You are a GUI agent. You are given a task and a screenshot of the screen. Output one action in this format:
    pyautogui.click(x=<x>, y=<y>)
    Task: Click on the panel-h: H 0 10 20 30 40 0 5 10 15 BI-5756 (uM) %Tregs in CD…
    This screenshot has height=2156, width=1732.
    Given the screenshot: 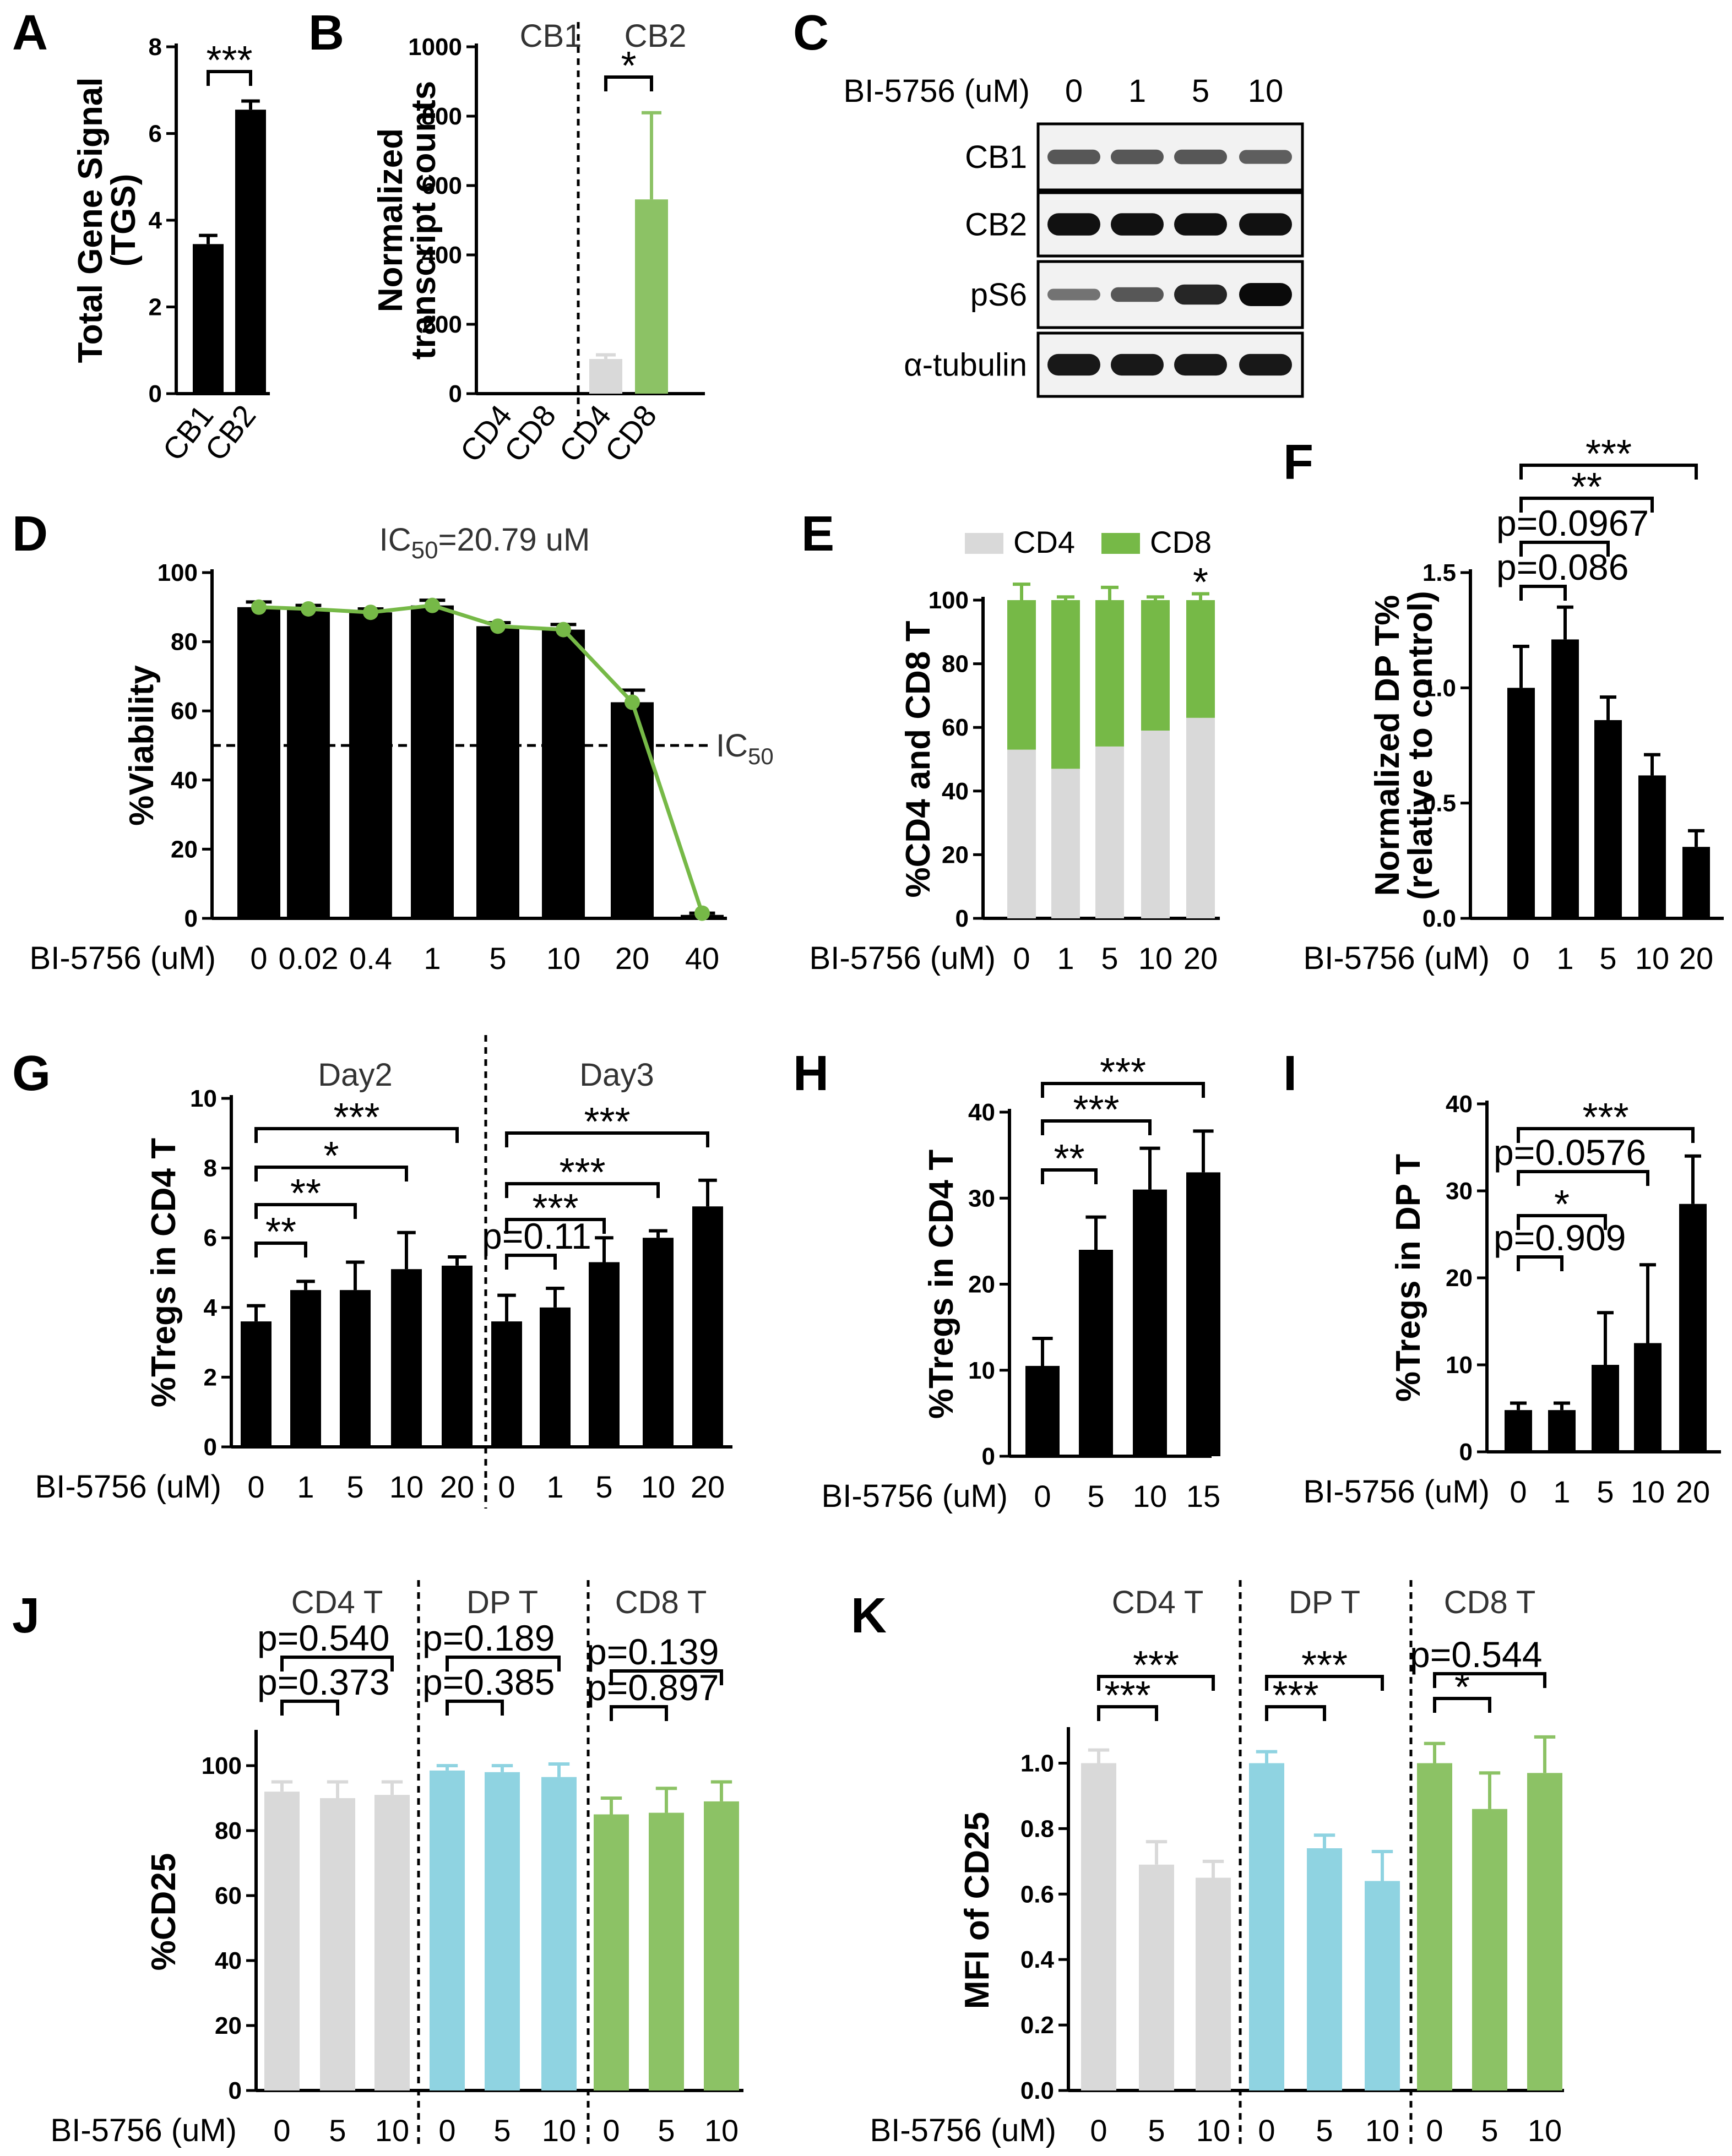 What is the action you would take?
    pyautogui.click(x=1006, y=1280)
    